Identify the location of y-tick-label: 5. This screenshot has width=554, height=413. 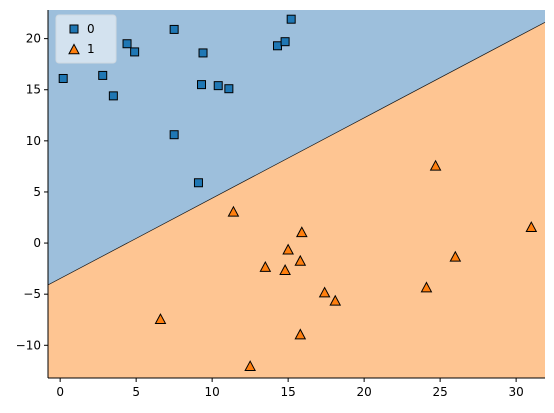
(37, 192).